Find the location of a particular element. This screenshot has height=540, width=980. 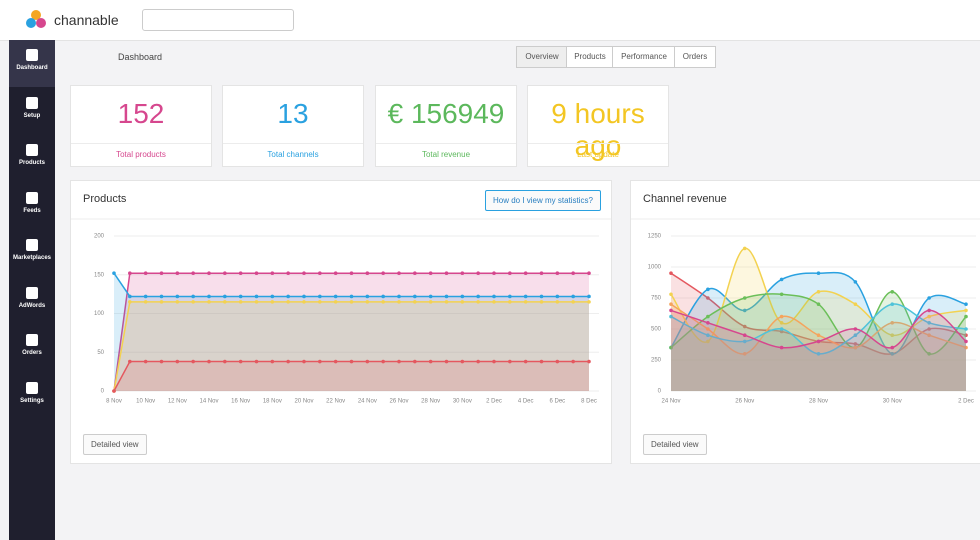

nav-item: Products is located at coordinates (32, 158).